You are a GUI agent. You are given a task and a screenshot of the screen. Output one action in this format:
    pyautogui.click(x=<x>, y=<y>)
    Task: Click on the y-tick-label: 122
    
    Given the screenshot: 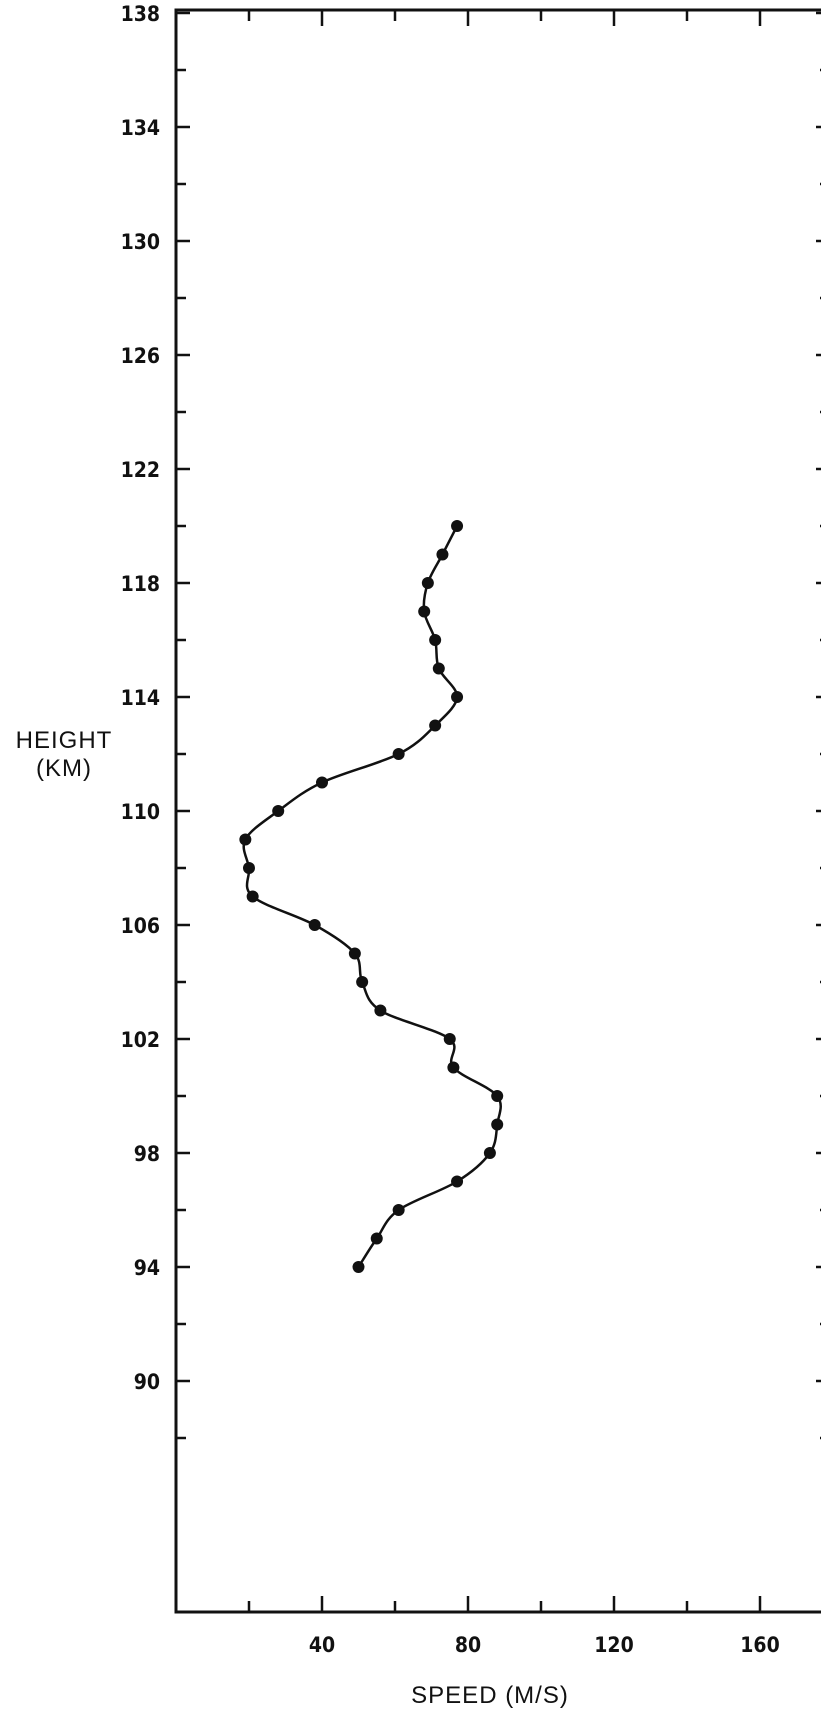 What is the action you would take?
    pyautogui.click(x=140, y=470)
    